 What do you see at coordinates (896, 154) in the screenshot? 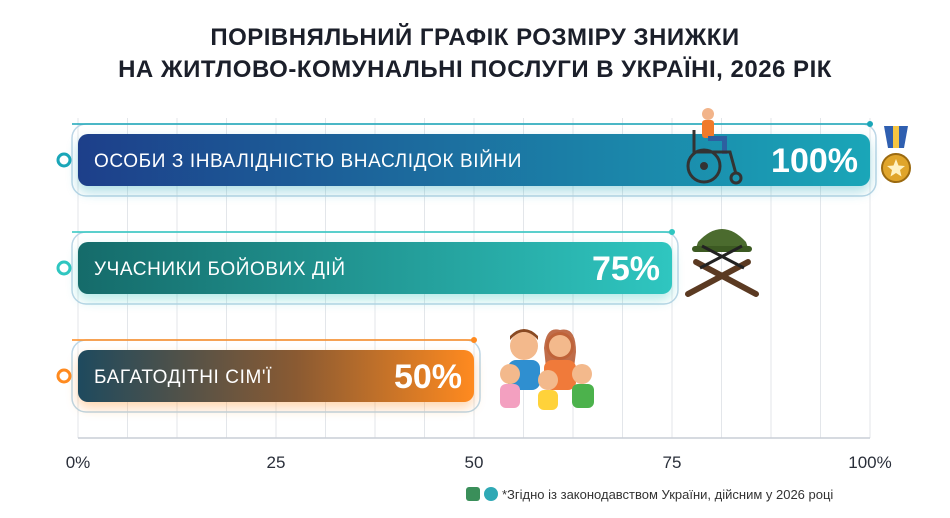
I see `medal-icon` at bounding box center [896, 154].